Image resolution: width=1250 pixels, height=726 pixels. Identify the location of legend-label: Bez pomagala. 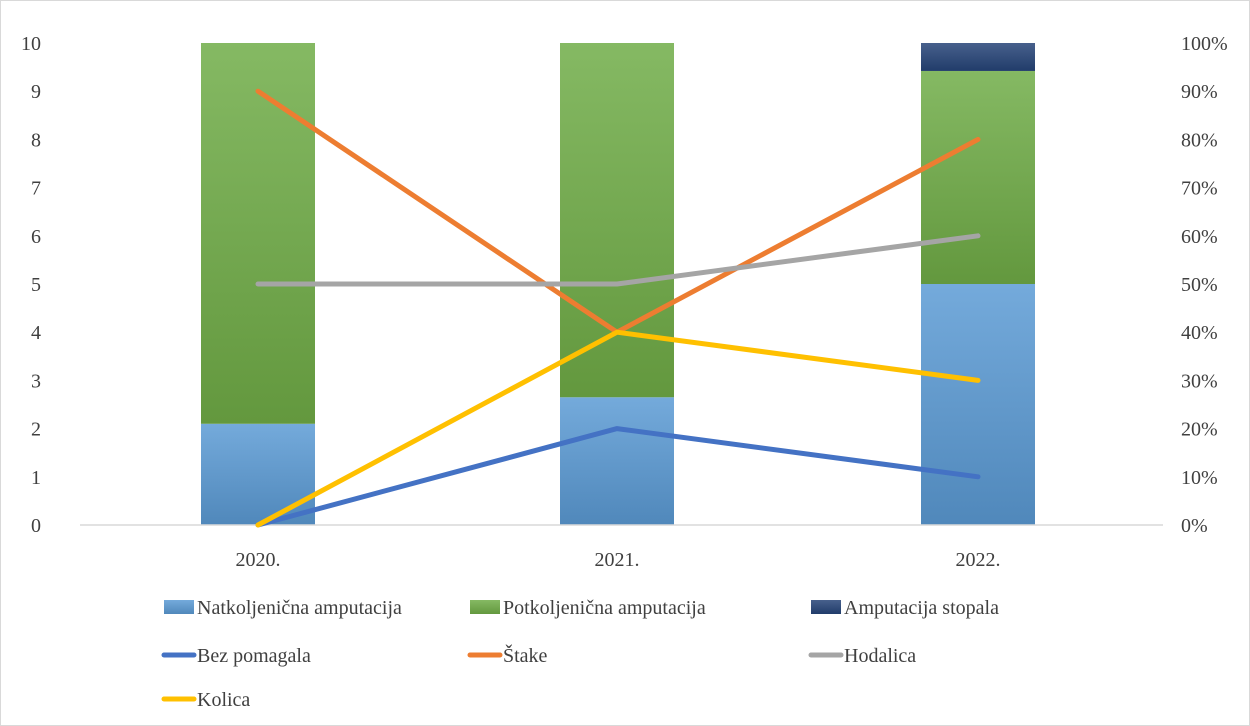
(254, 656).